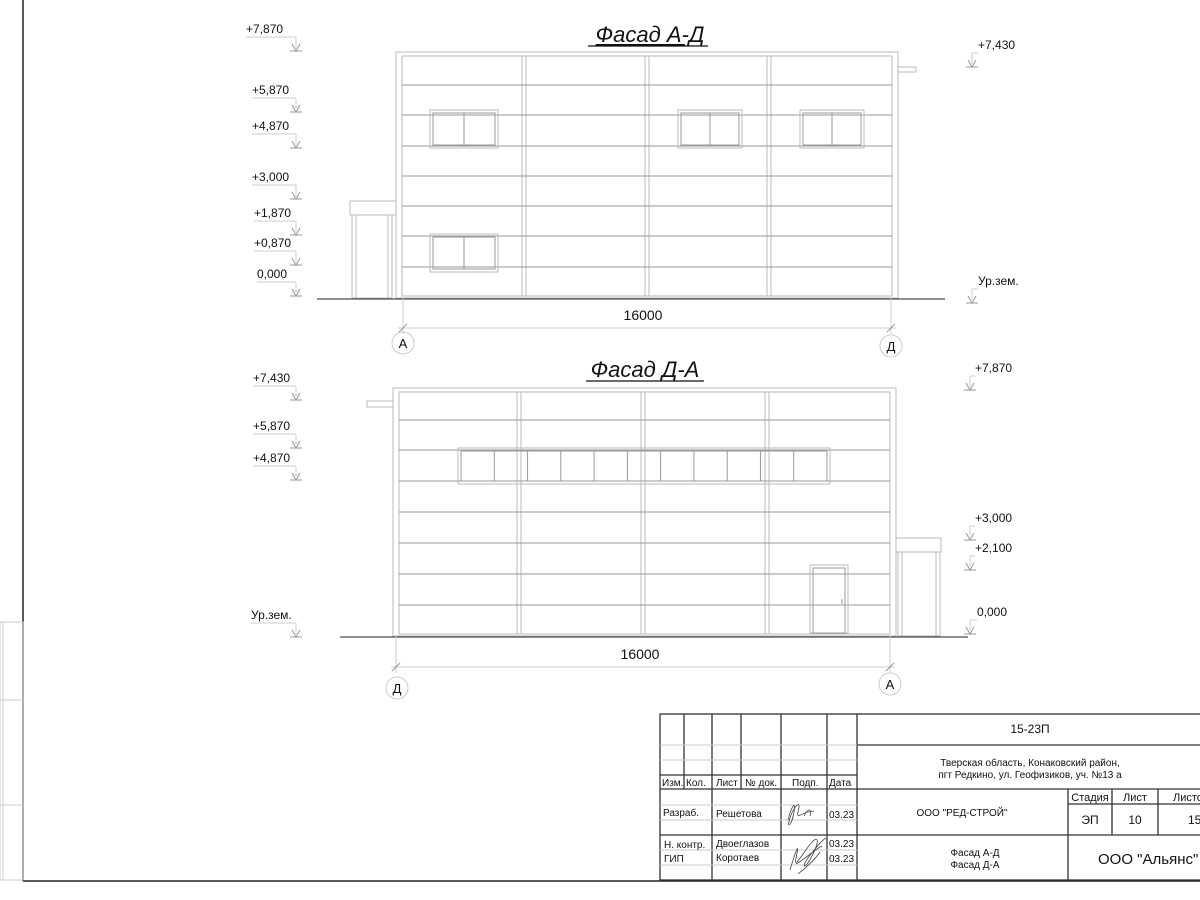 The image size is (1200, 900). Describe the element at coordinates (672, 783) in the screenshot. I see `header-izm: Изм.` at that location.